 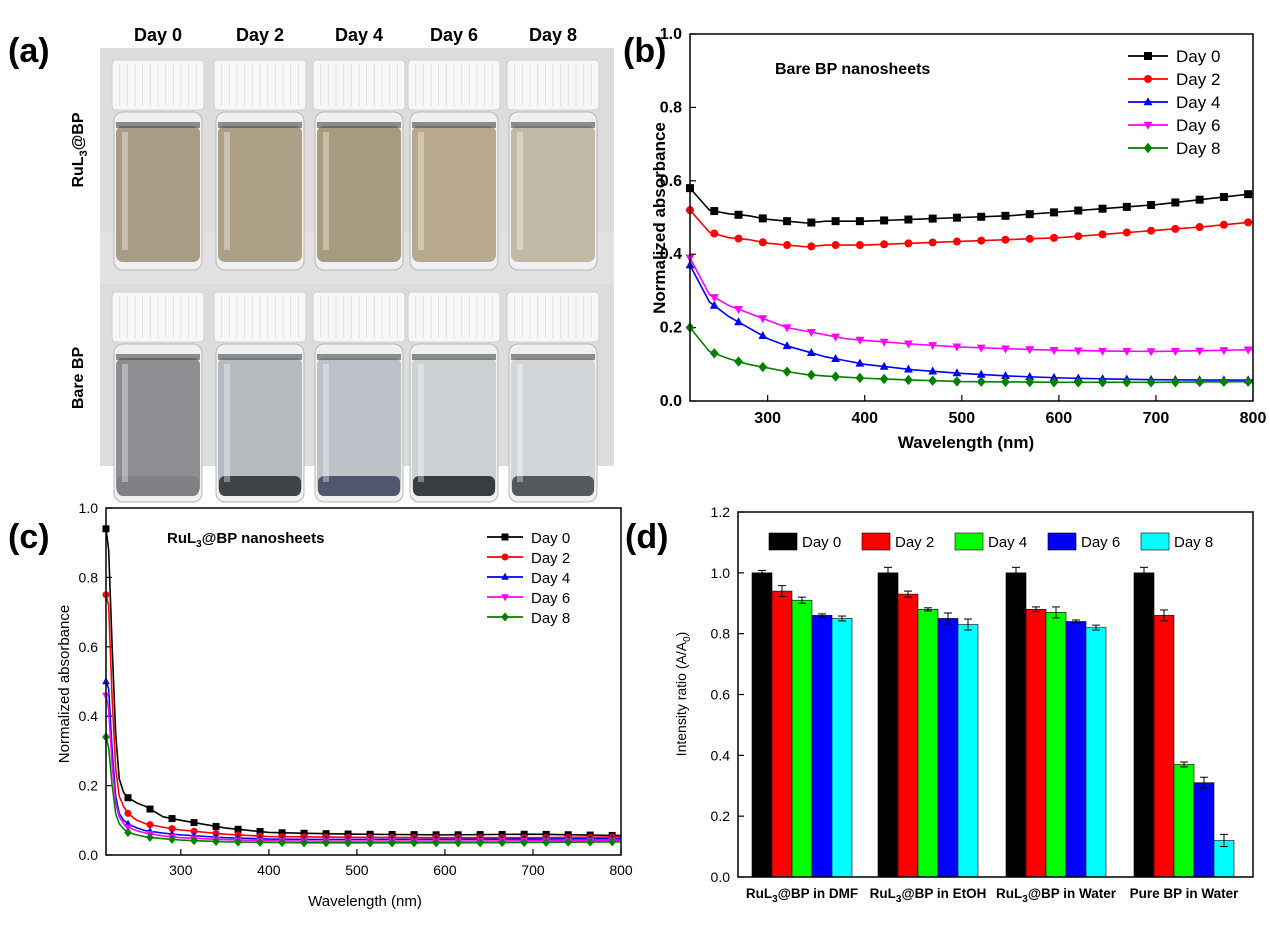 What do you see at coordinates (550, 598) in the screenshot?
I see `chart-c-legend-label: Day 6` at bounding box center [550, 598].